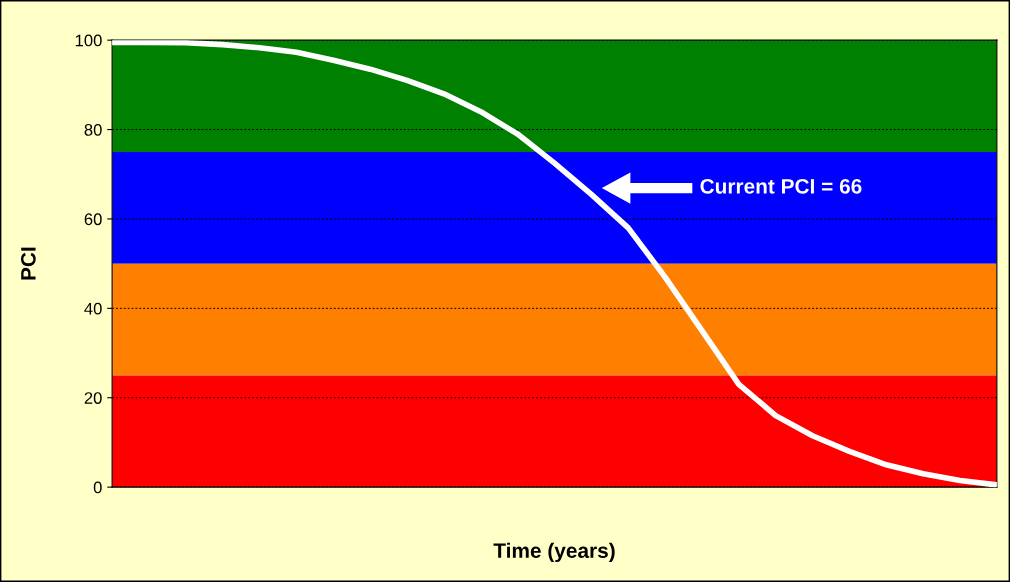 The width and height of the screenshot is (1010, 582). What do you see at coordinates (28, 263) in the screenshot?
I see `y-axis-title: PCI` at bounding box center [28, 263].